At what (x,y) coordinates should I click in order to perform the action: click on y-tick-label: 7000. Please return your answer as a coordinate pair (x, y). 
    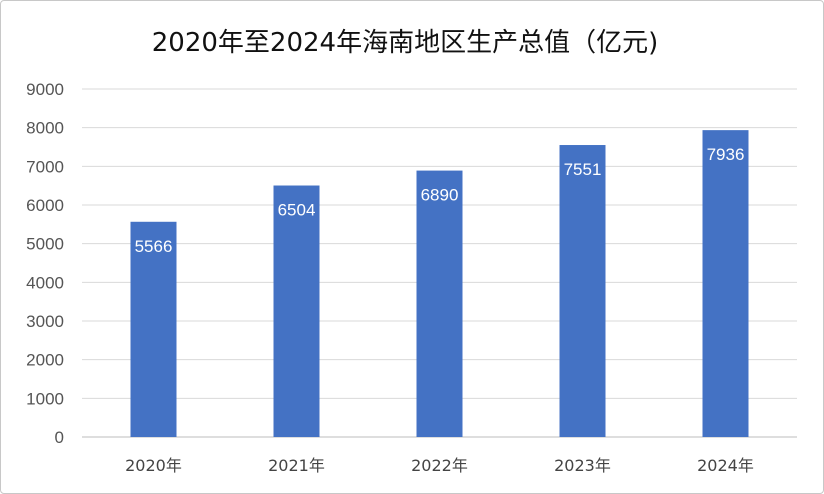
    Looking at the image, I should click on (45, 166).